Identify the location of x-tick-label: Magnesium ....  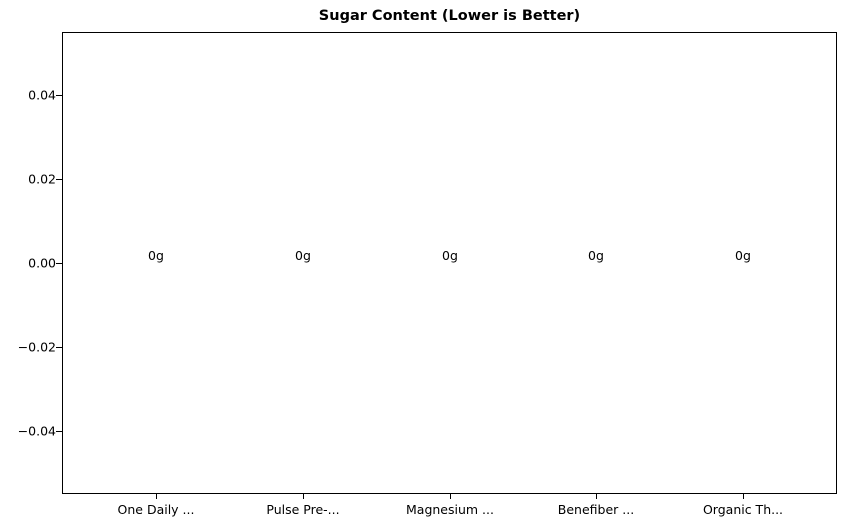
(450, 509).